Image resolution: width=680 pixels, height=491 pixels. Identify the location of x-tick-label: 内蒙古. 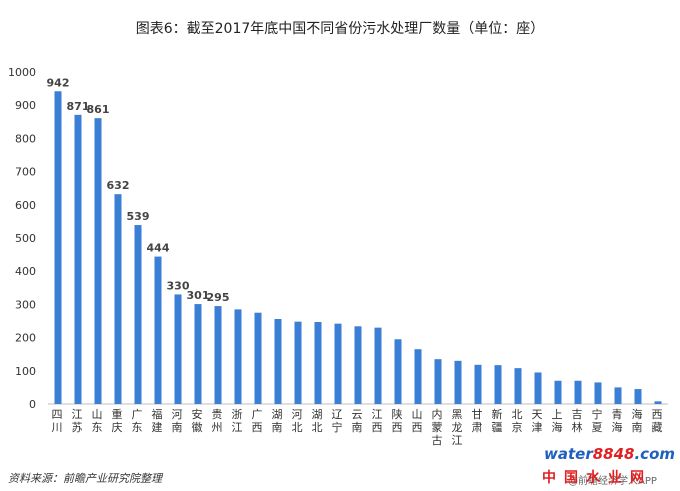
(437, 427).